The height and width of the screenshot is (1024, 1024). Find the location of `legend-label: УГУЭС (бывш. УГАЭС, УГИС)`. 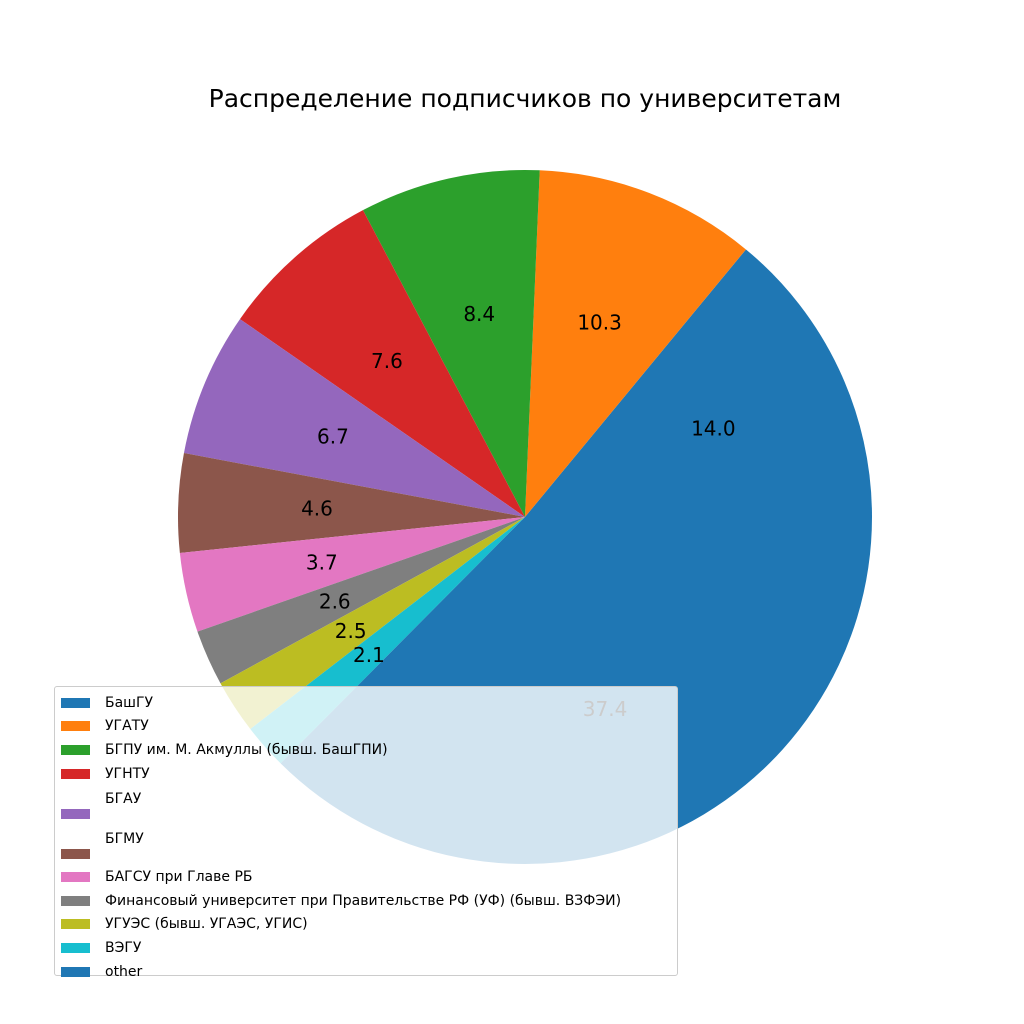

legend-label: УГУЭС (бывш. УГАЭС, УГИС) is located at coordinates (206, 924).